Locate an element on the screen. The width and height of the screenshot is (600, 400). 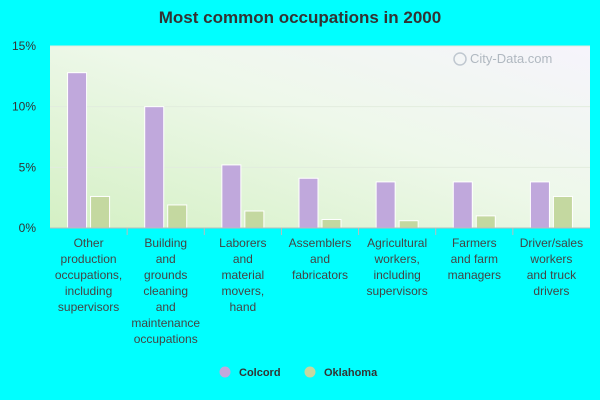
y-tick-label: 0% is located at coordinates (28, 228).